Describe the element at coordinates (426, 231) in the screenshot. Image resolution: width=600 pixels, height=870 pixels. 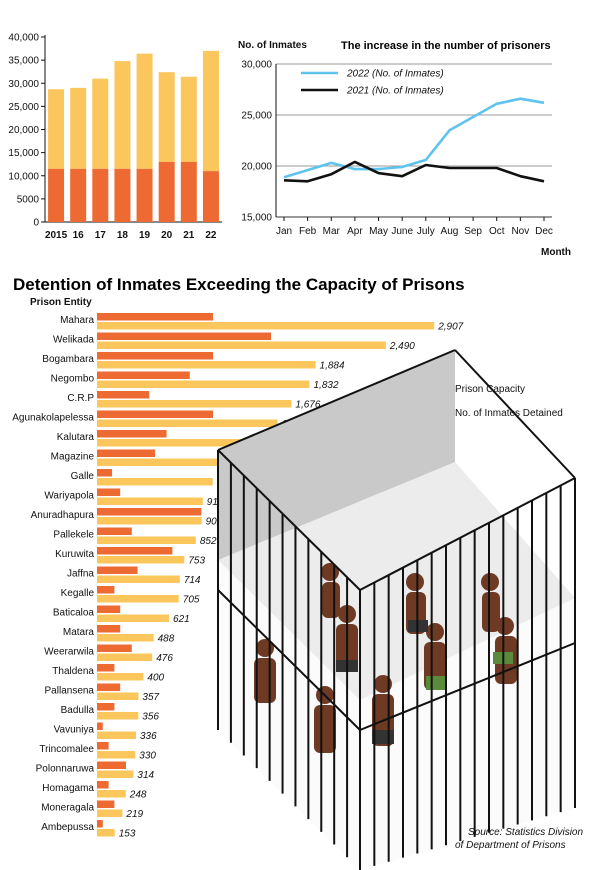
I see `x-tick-label: July` at that location.